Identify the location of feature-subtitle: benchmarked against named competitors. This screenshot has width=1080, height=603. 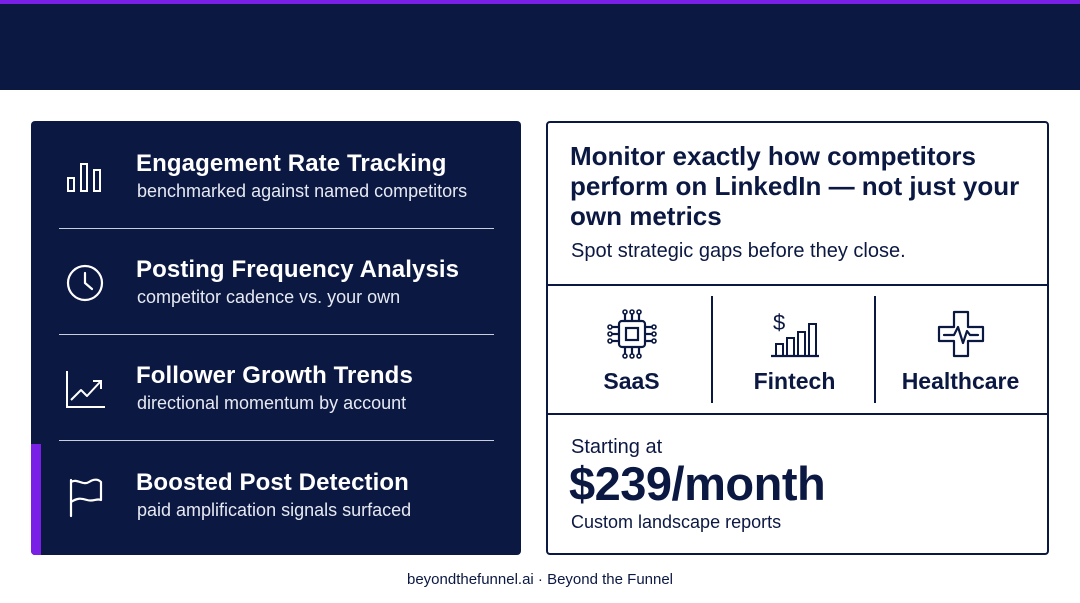
(302, 191).